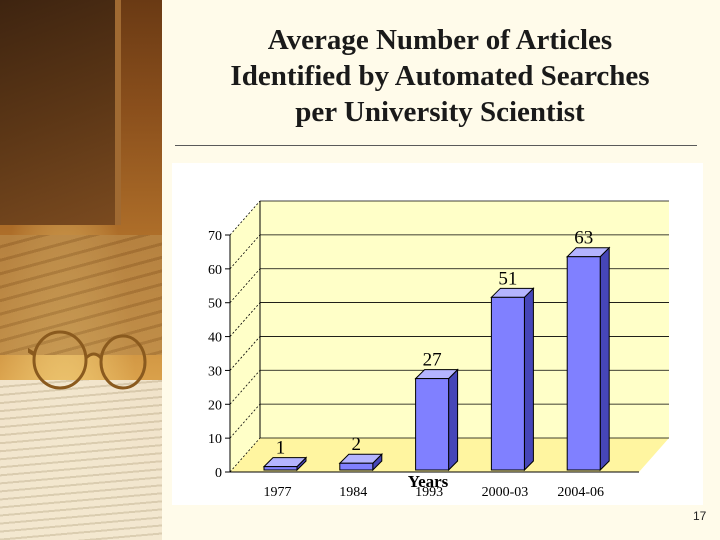 The height and width of the screenshot is (540, 720). Describe the element at coordinates (583, 238) in the screenshot. I see `data-label: 63` at that location.